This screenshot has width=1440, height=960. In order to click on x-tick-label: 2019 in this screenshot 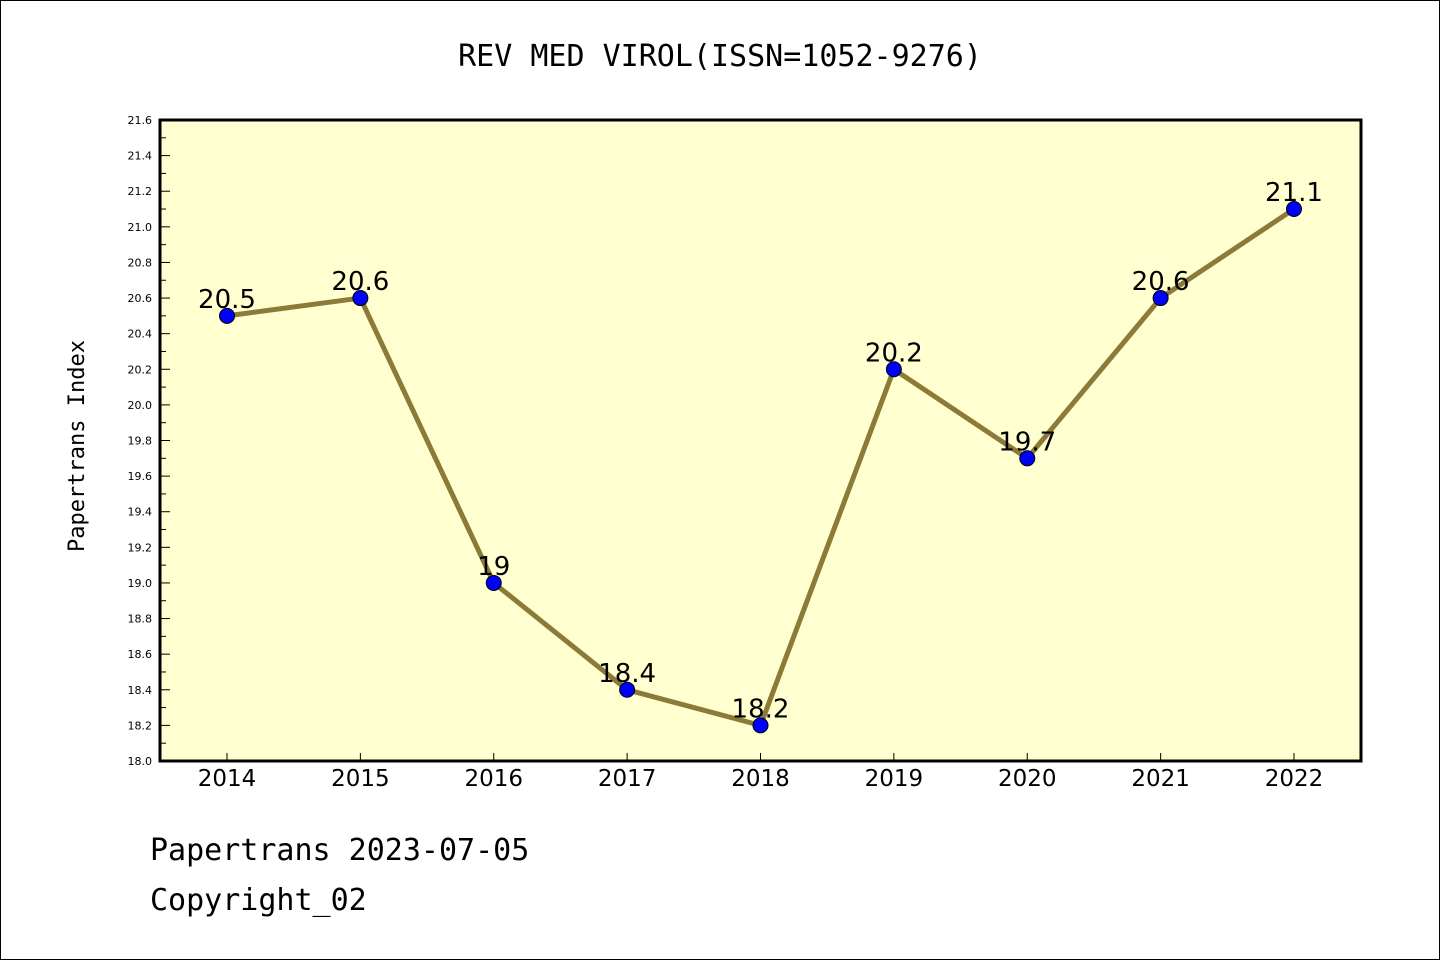, I will do `click(894, 779)`.